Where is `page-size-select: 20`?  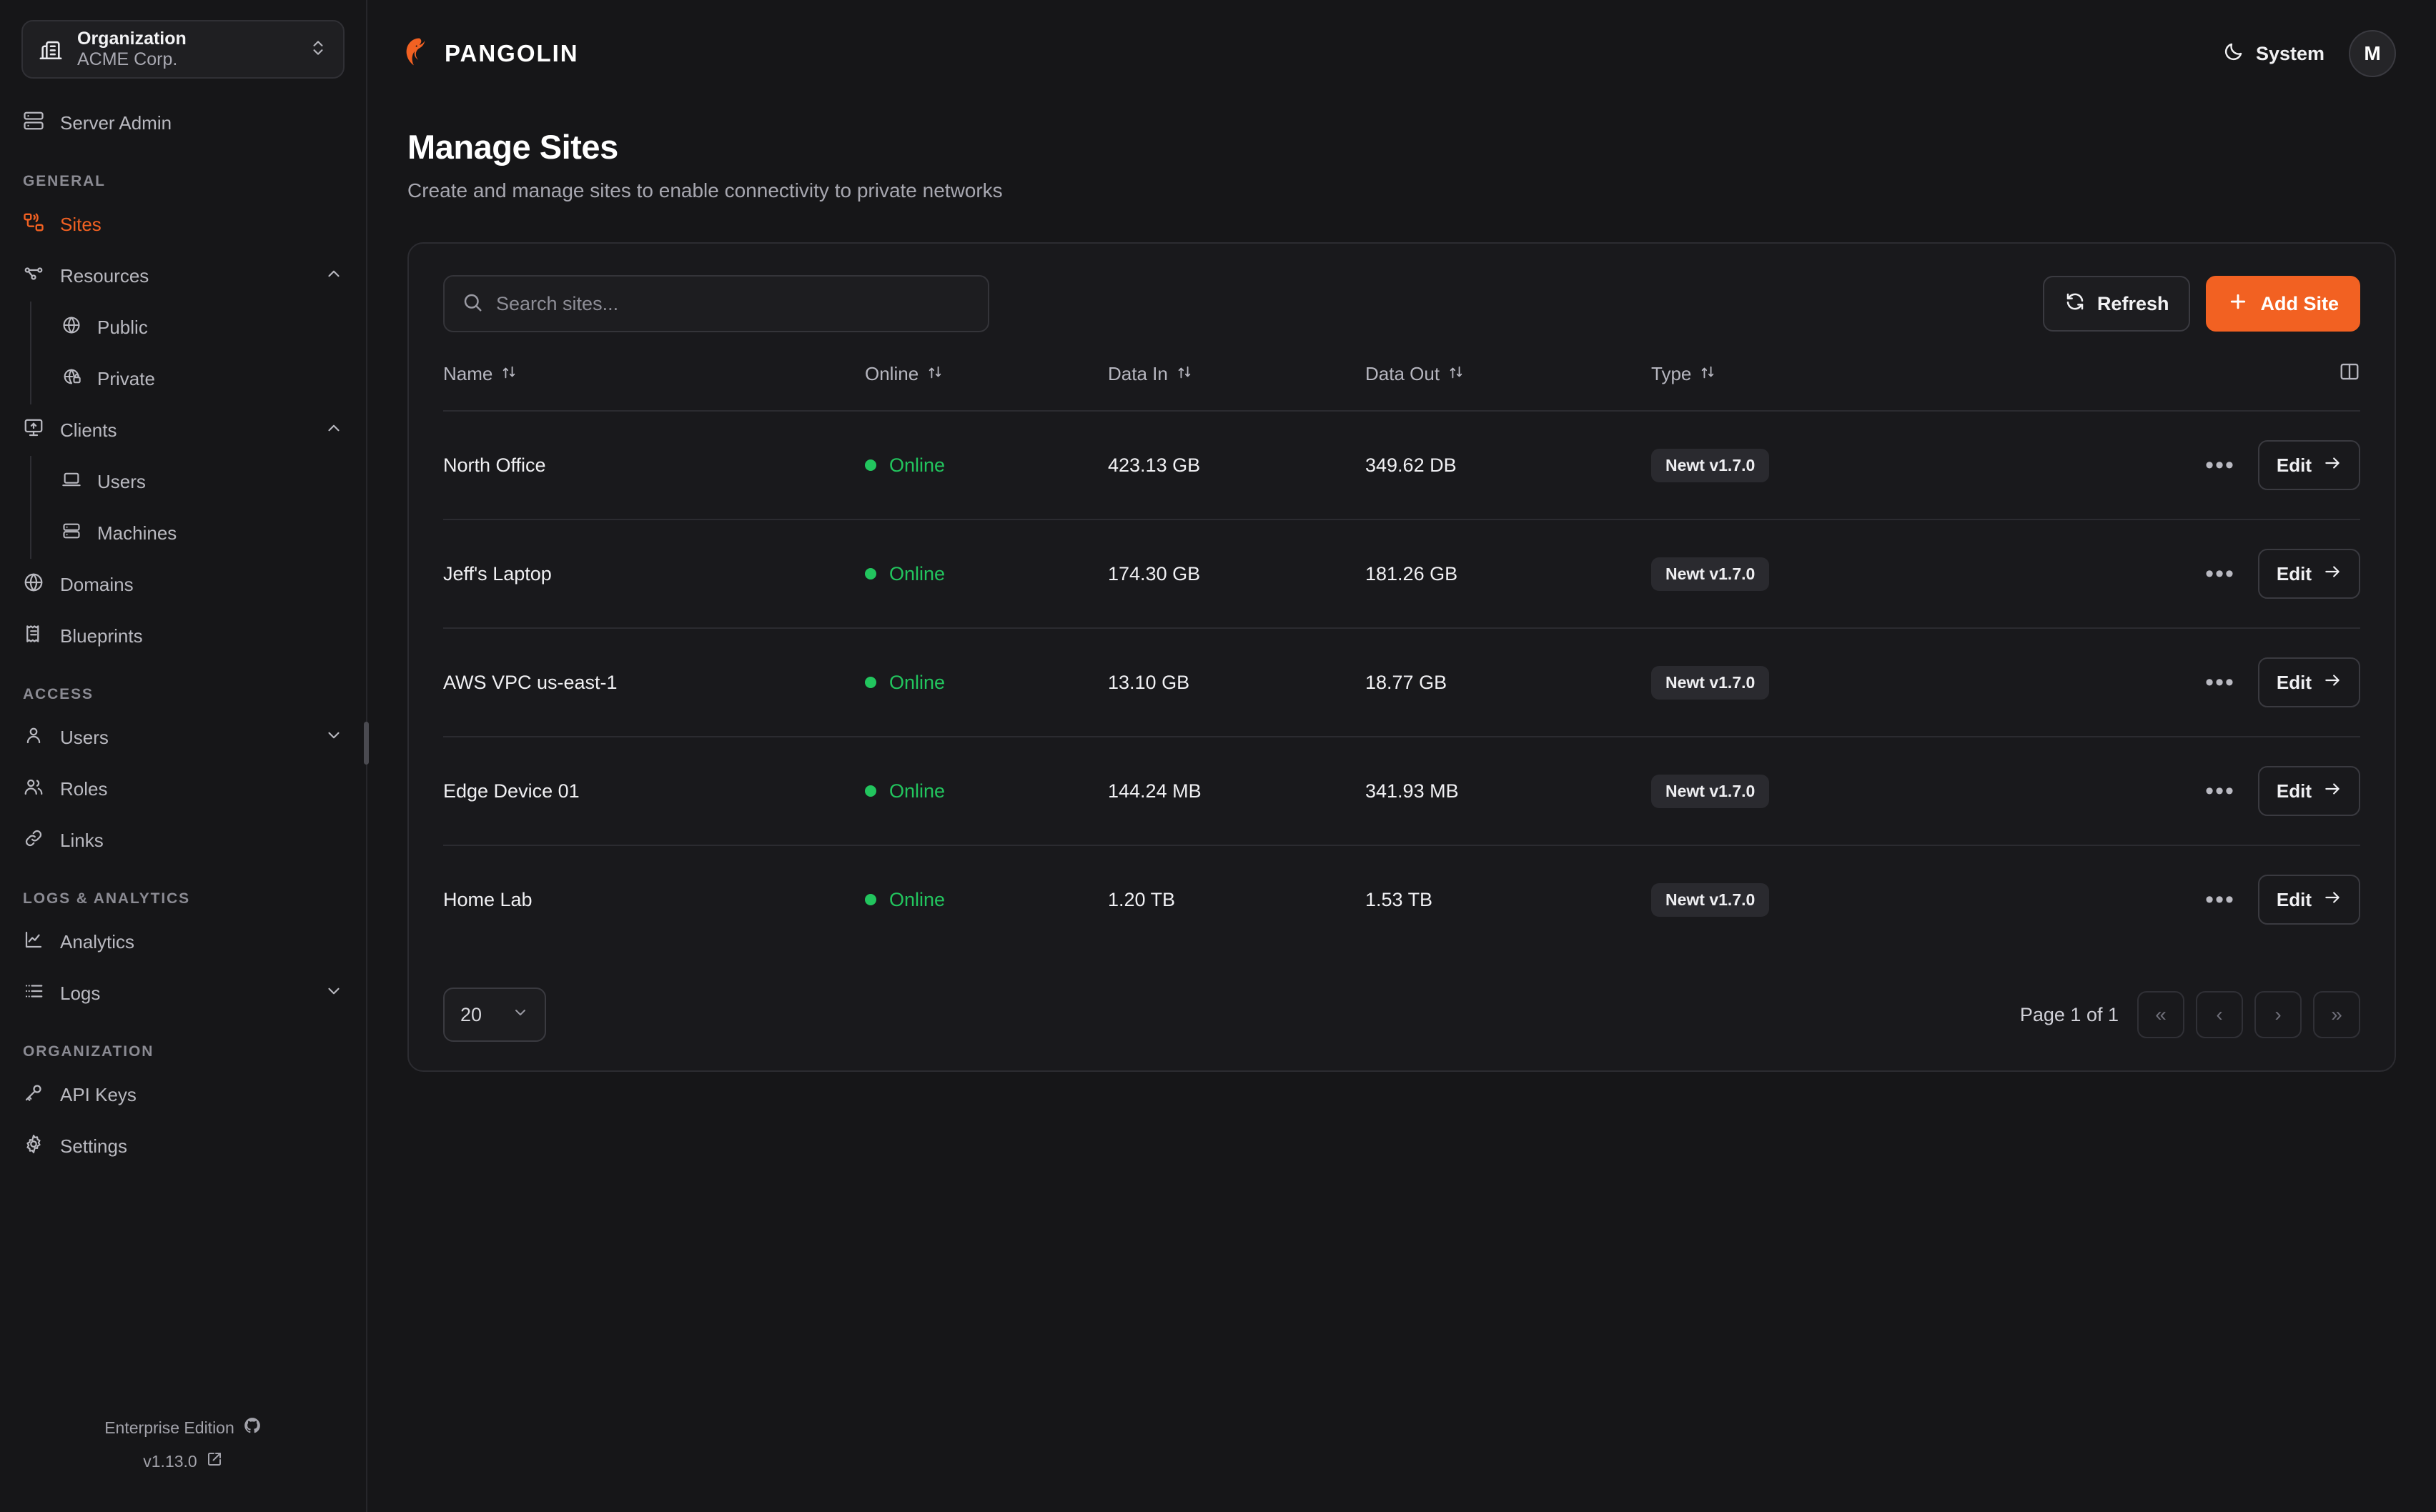 page-size-select: 20 is located at coordinates (495, 1015).